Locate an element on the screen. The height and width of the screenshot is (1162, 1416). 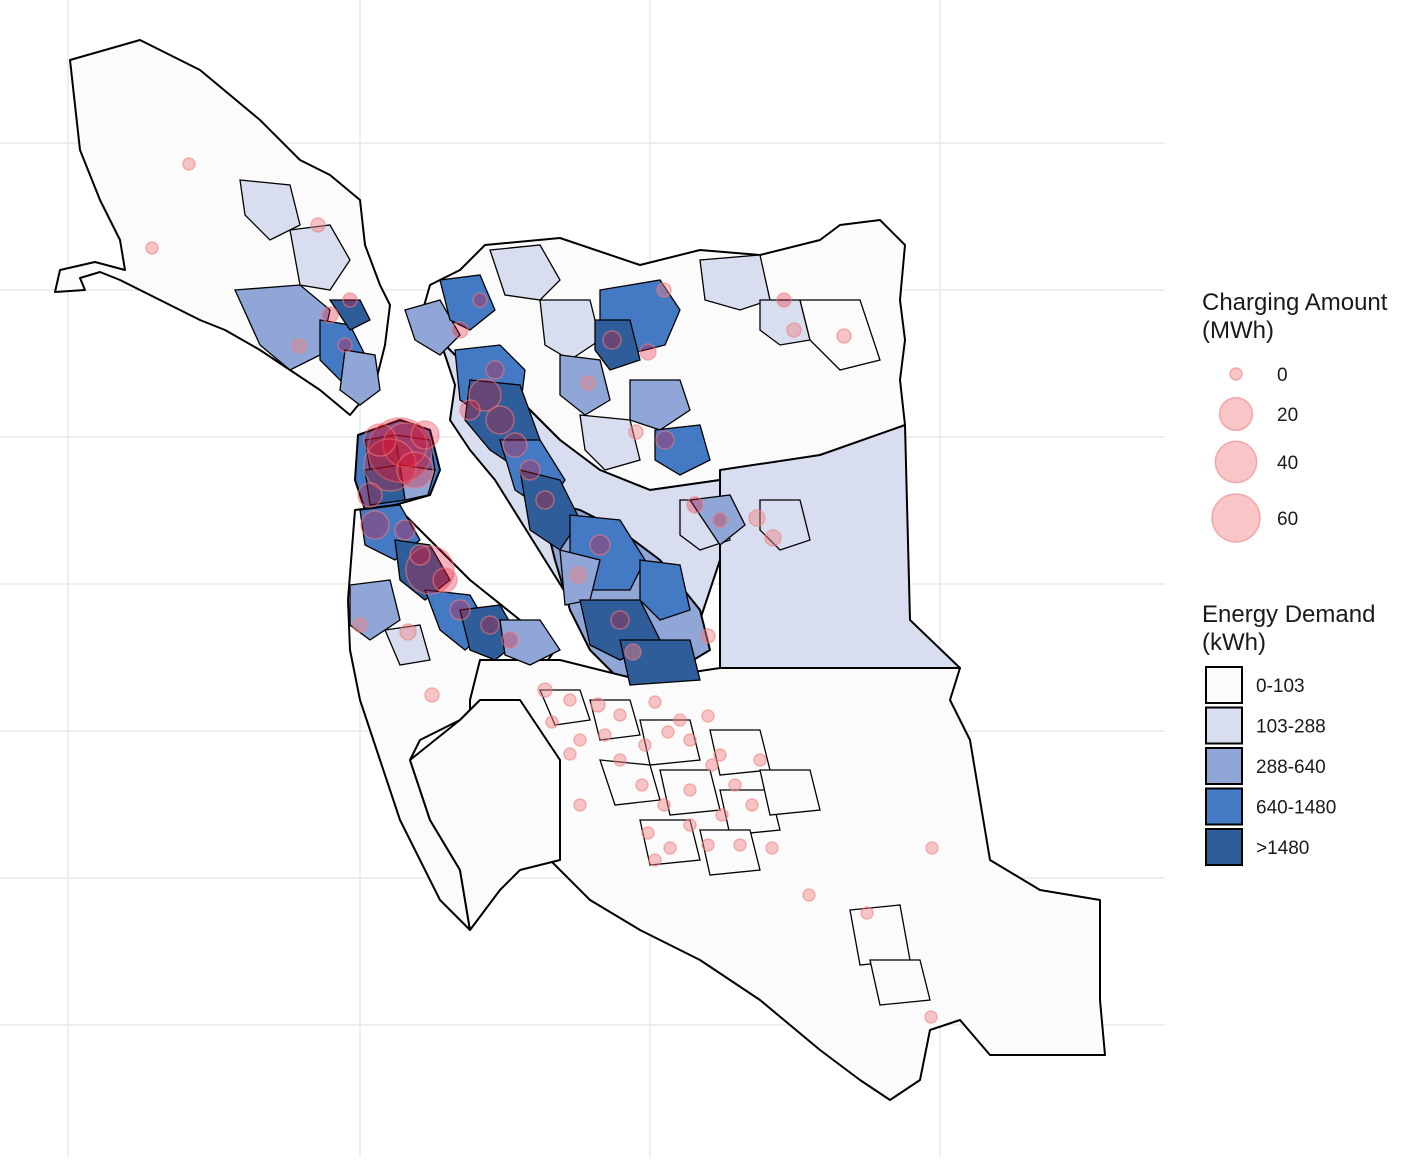
charging-legend-label: 40 is located at coordinates (1287, 463).